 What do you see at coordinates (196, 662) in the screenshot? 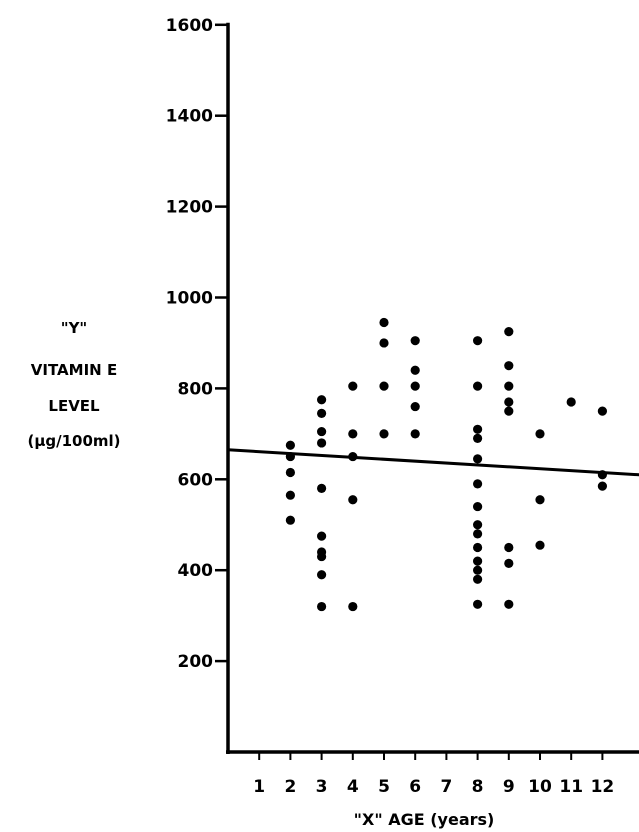
I see `y-tick-label: 200` at bounding box center [196, 662].